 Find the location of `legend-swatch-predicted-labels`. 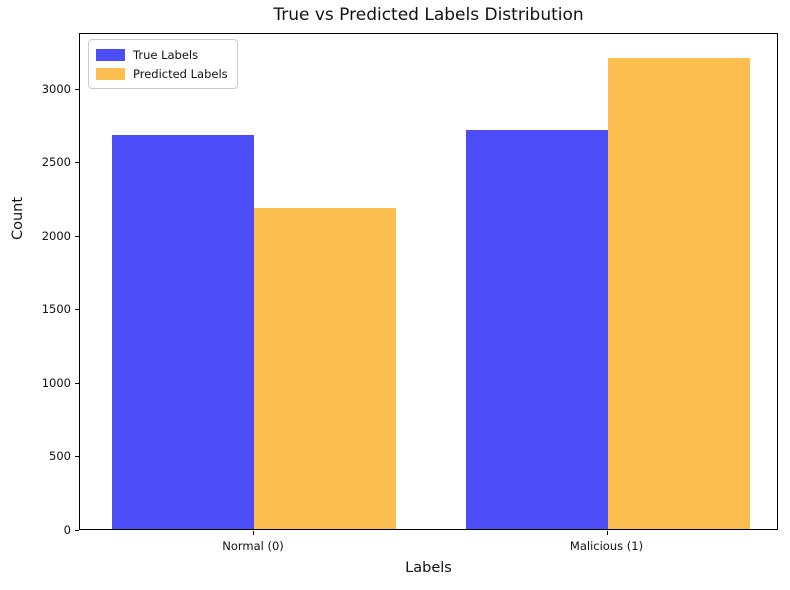

legend-swatch-predicted-labels is located at coordinates (110, 73).